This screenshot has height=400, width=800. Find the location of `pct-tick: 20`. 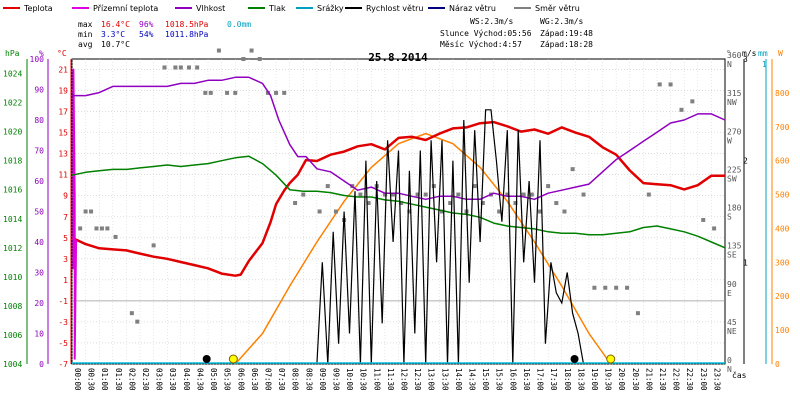

pct-tick: 20 is located at coordinates (39, 303).